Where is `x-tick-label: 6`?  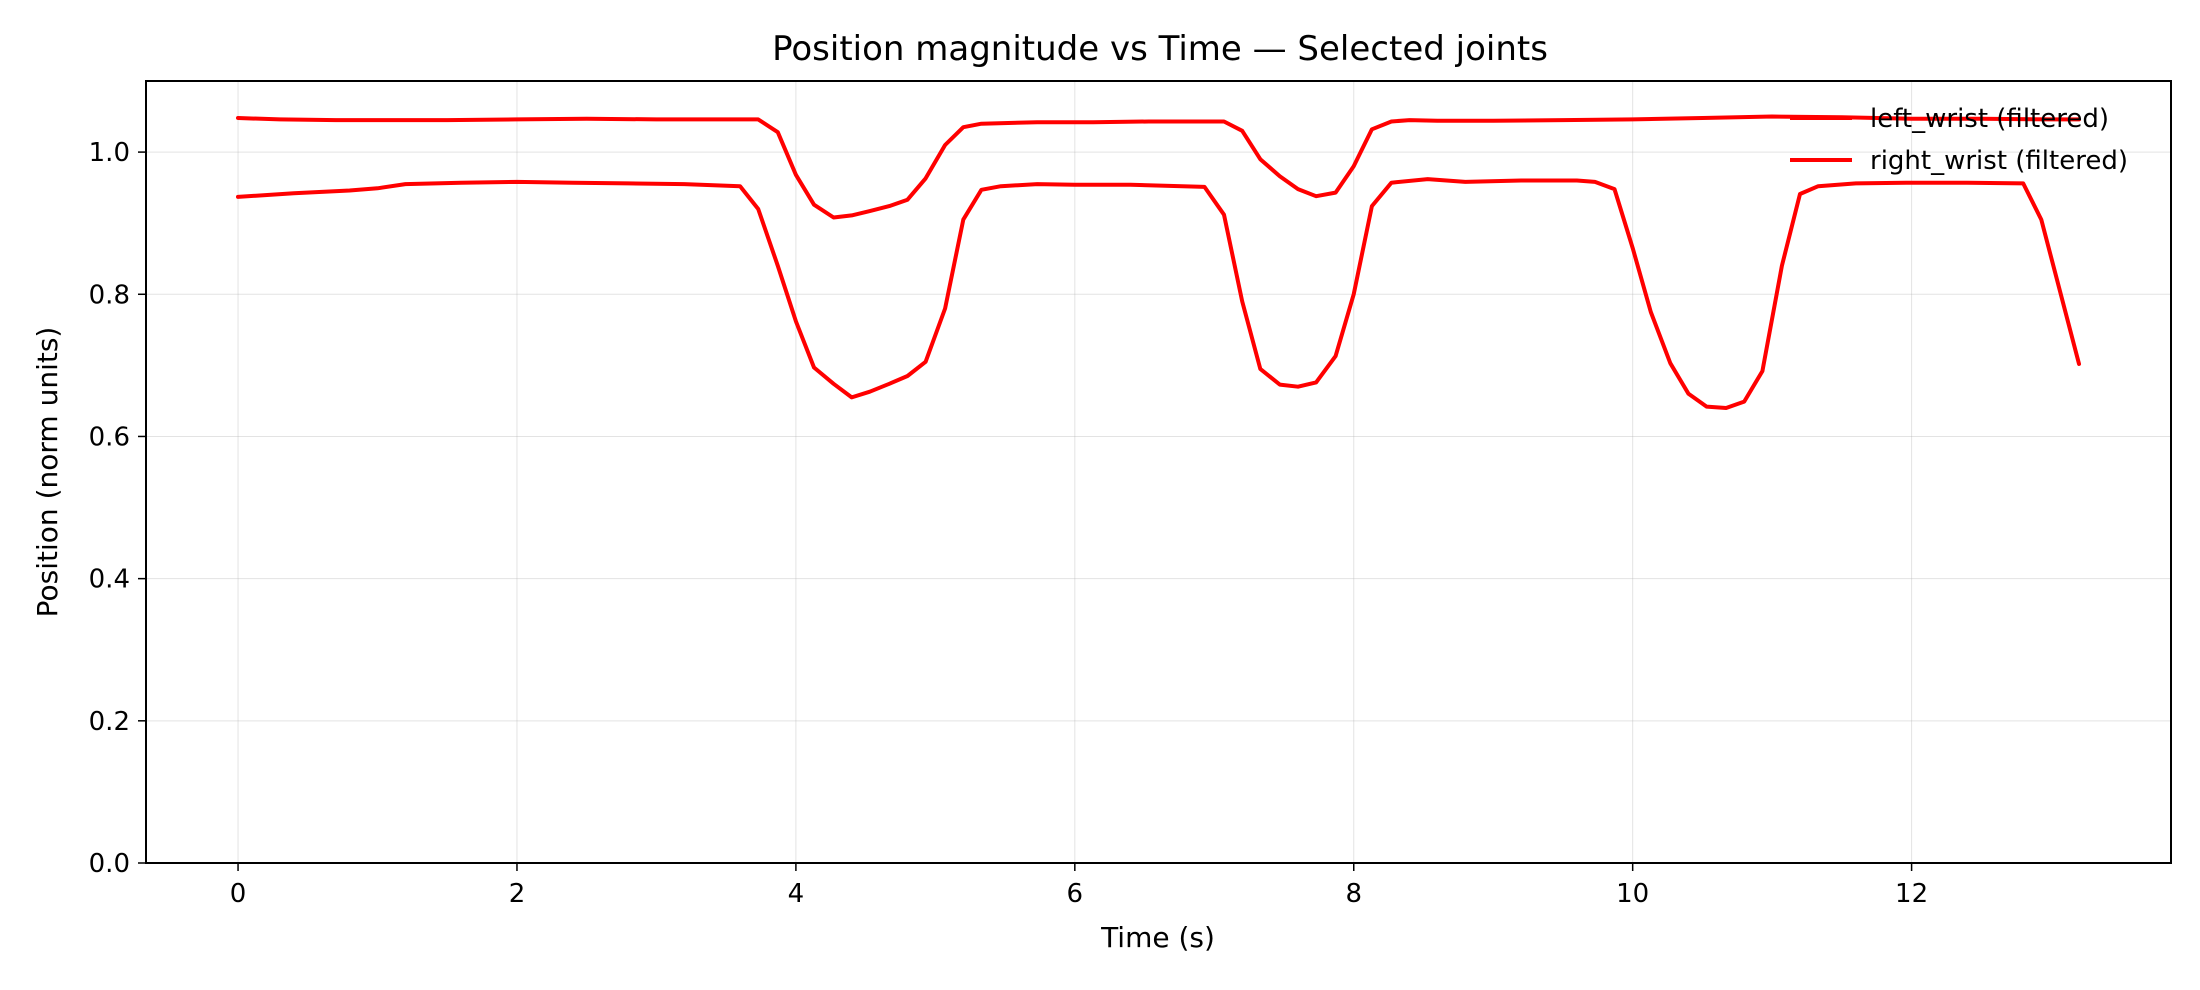 x-tick-label: 6 is located at coordinates (1075, 894).